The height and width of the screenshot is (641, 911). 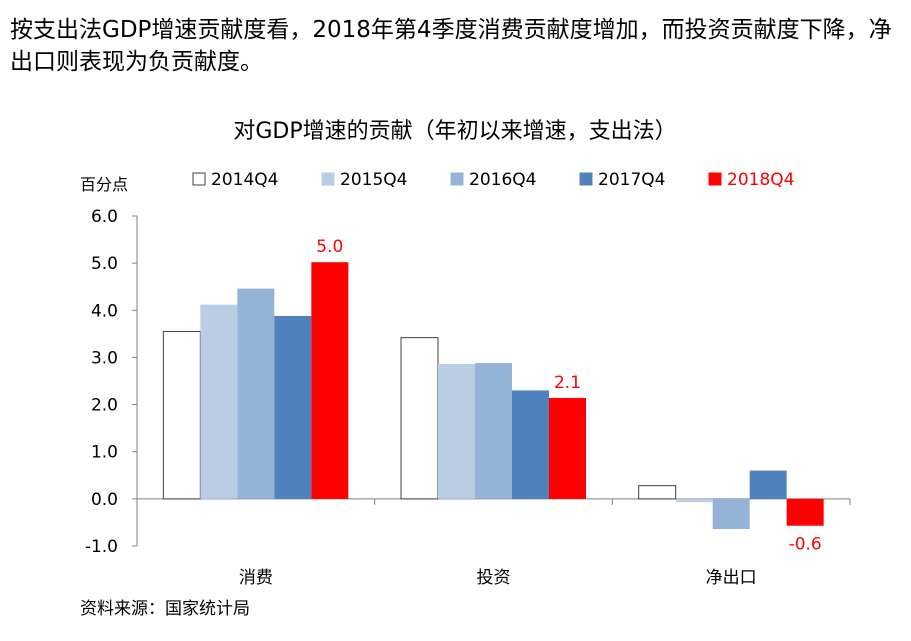 I want to click on y-tick-label: 1.0, so click(x=104, y=453).